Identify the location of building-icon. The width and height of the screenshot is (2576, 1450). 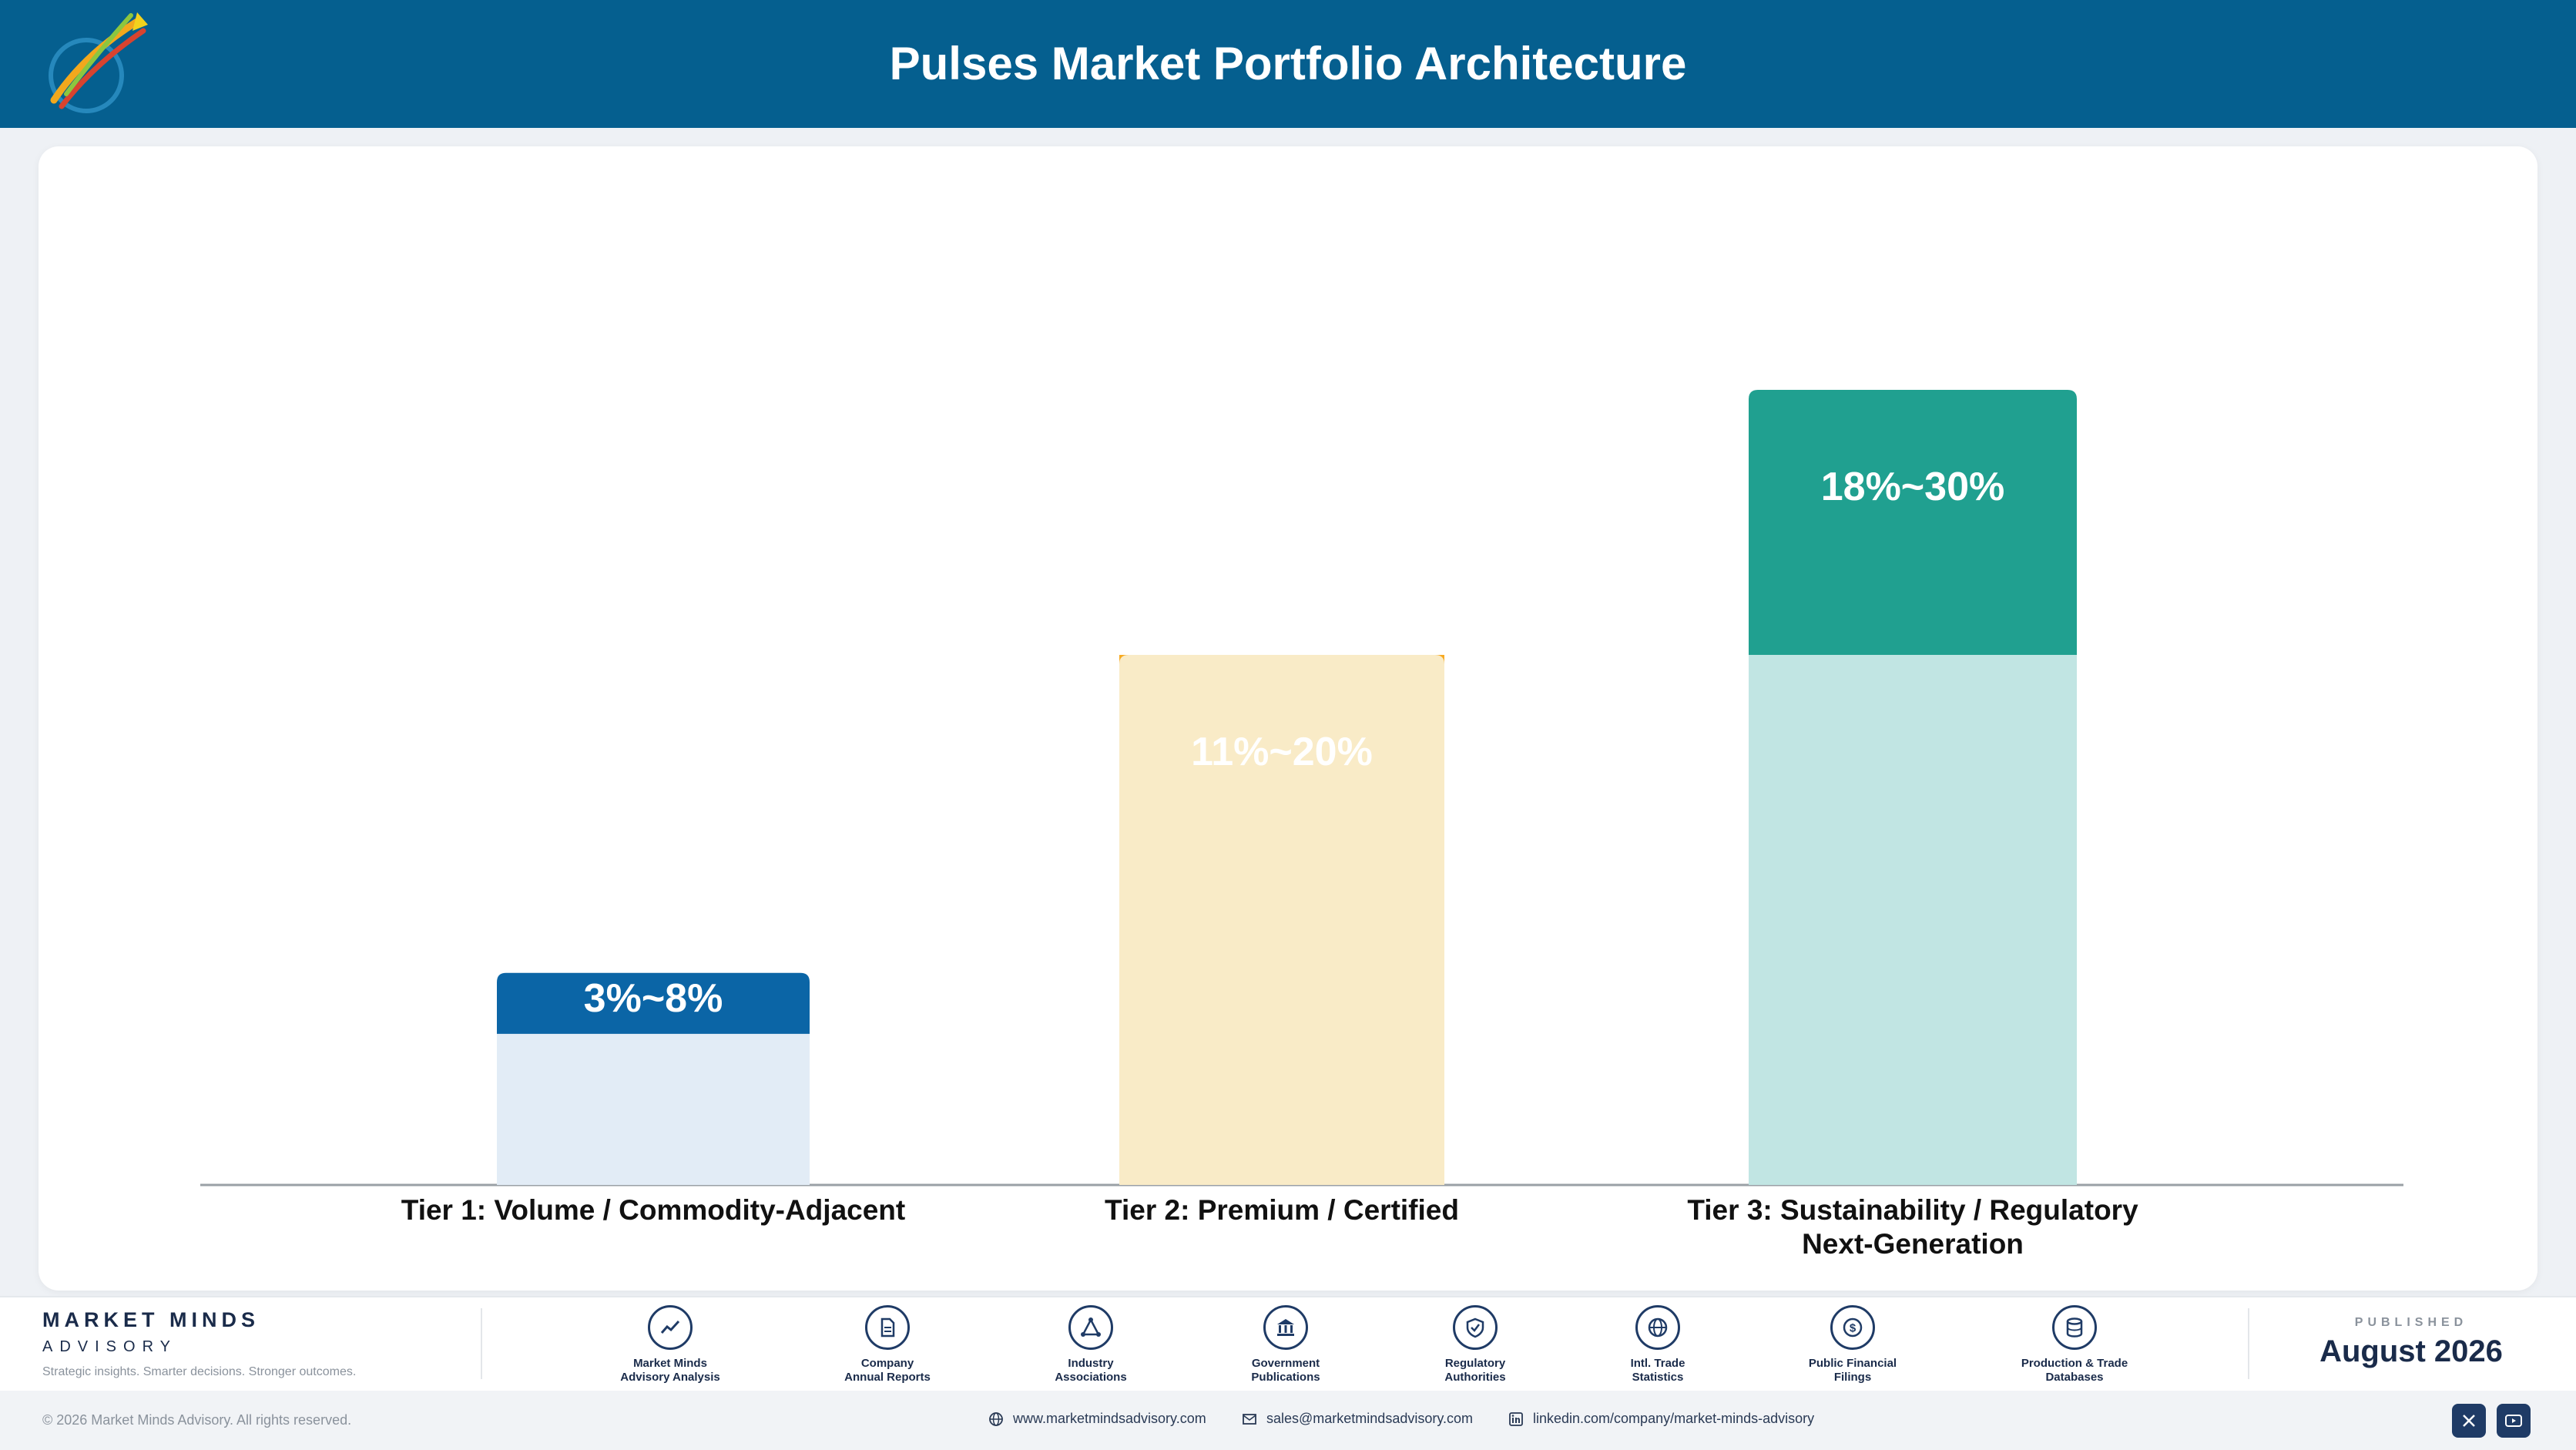
(1285, 1327).